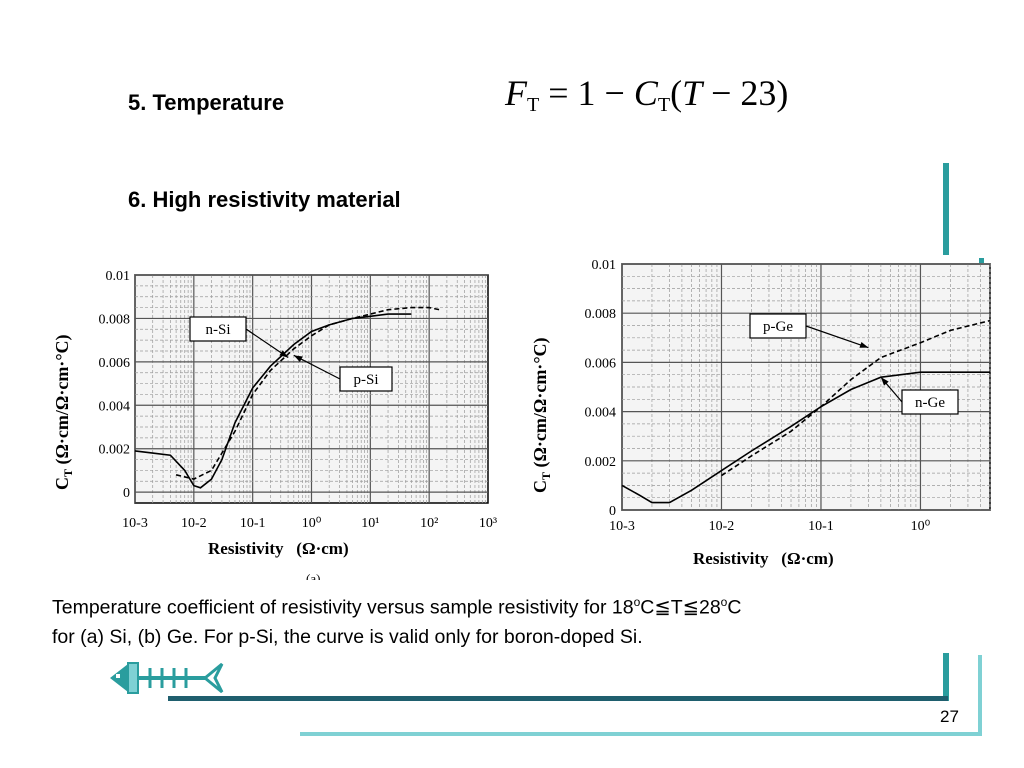 This screenshot has height=768, width=1024. I want to click on heading-temperature: 5. Temperature, so click(206, 102).